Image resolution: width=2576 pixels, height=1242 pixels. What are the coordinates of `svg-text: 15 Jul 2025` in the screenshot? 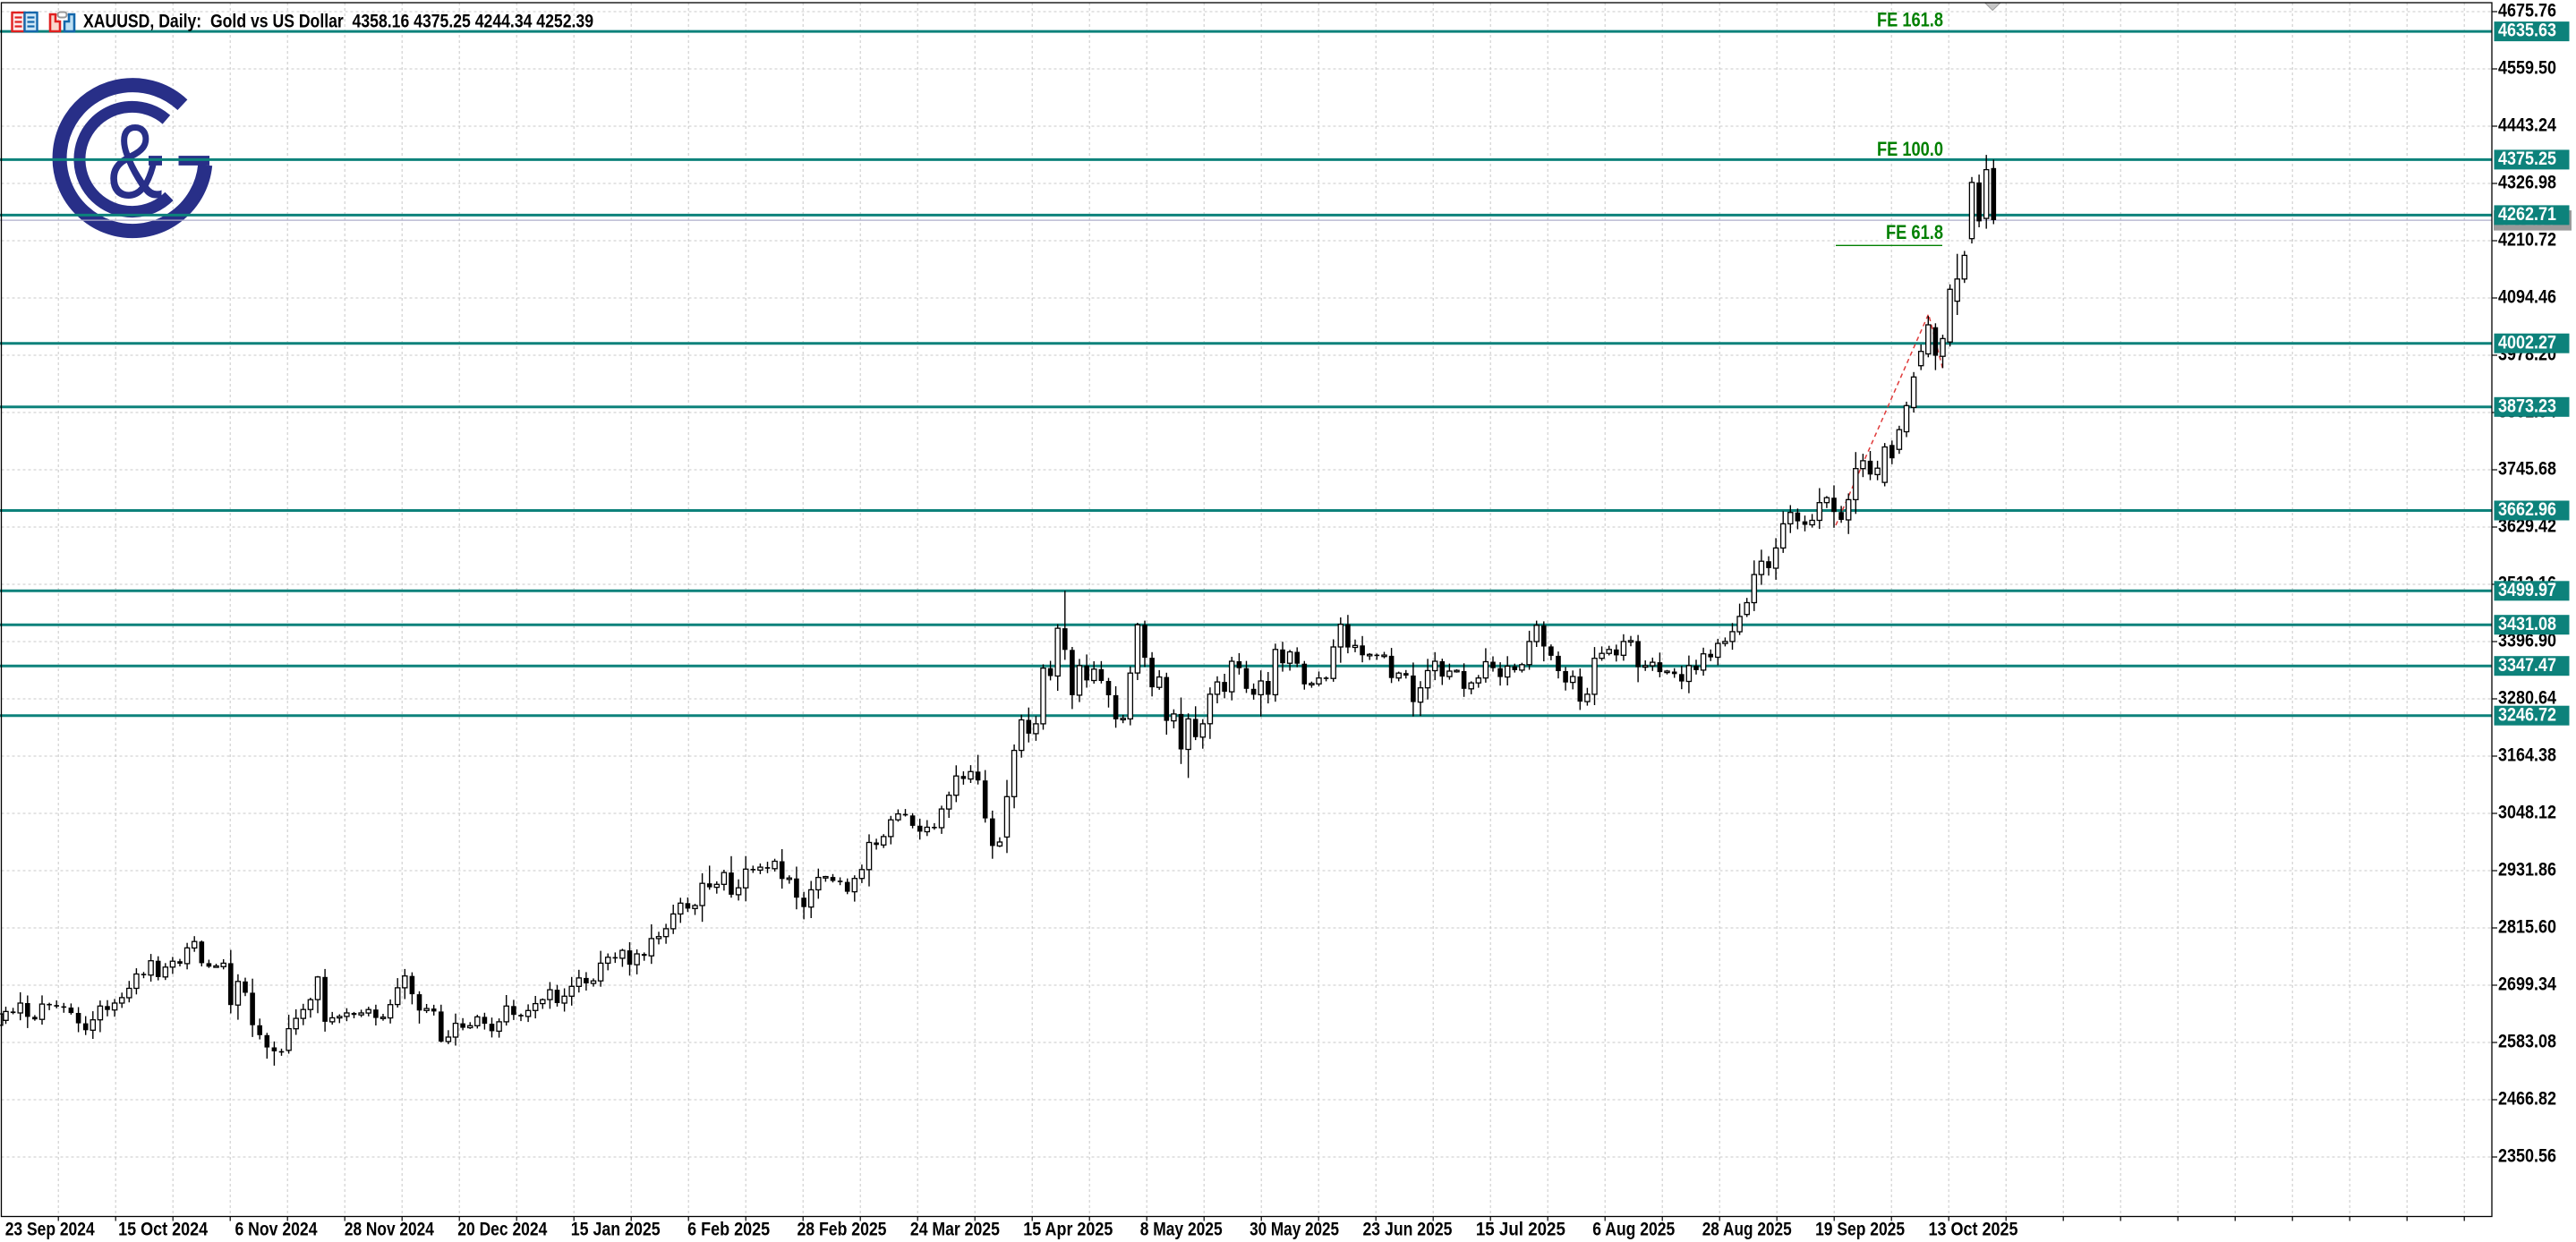 It's located at (1520, 1230).